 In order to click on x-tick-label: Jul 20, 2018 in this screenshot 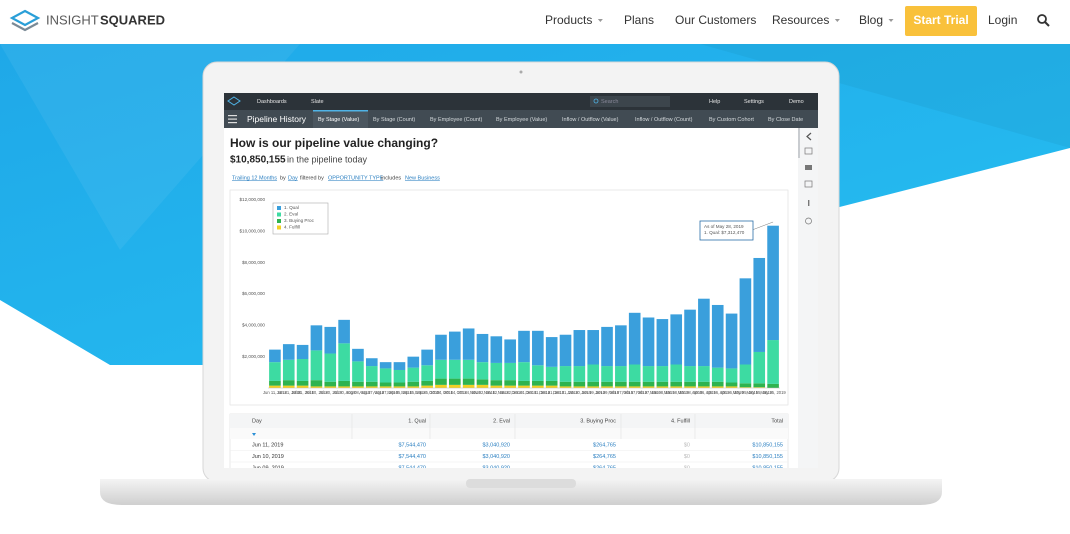, I will do `click(330, 392)`.